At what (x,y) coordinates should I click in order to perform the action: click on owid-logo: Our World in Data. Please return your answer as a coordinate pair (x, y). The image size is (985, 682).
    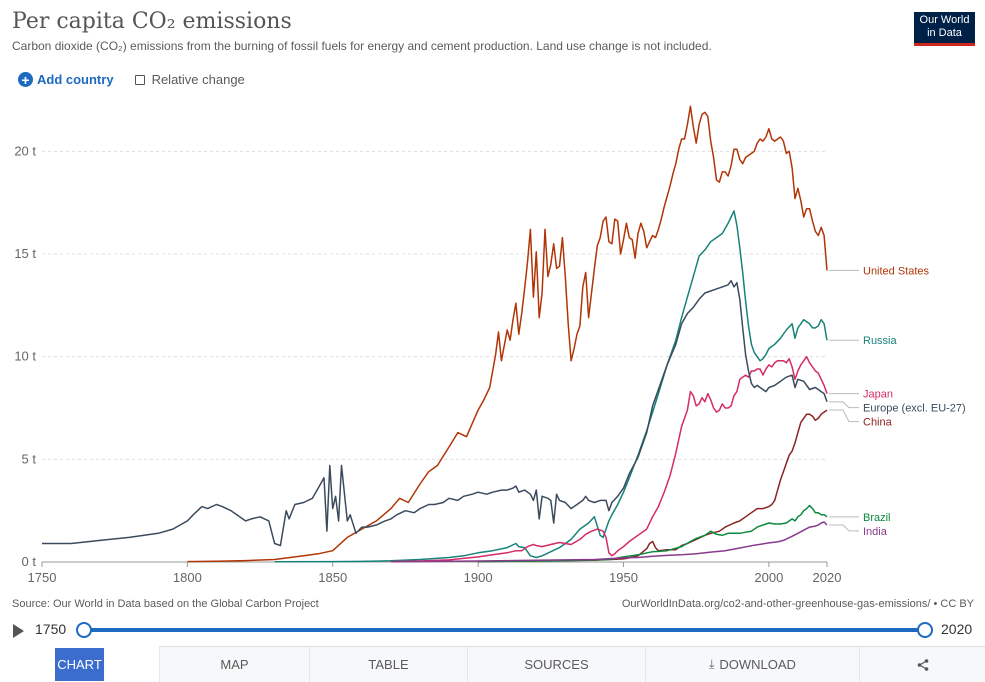
    Looking at the image, I should click on (944, 29).